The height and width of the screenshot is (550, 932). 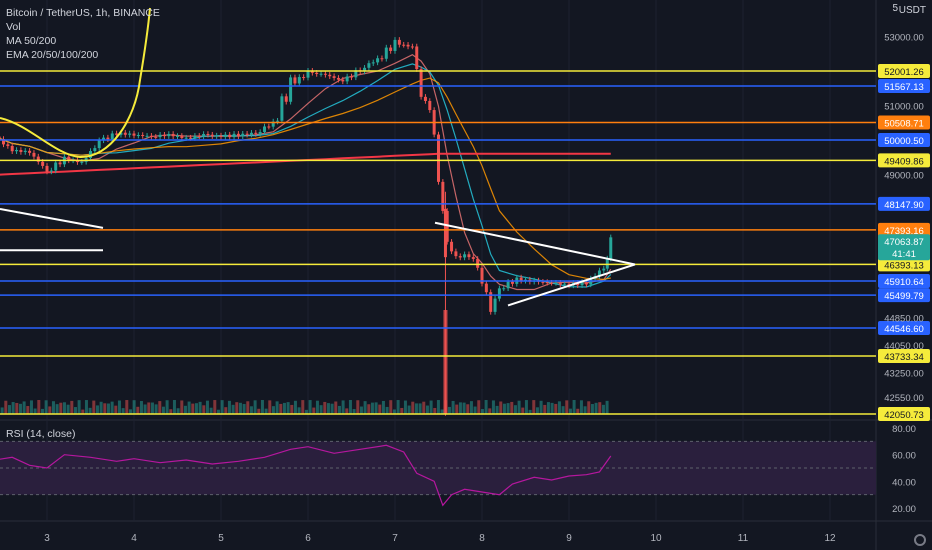 I want to click on legend-ma: MA 50/200, so click(x=31, y=41).